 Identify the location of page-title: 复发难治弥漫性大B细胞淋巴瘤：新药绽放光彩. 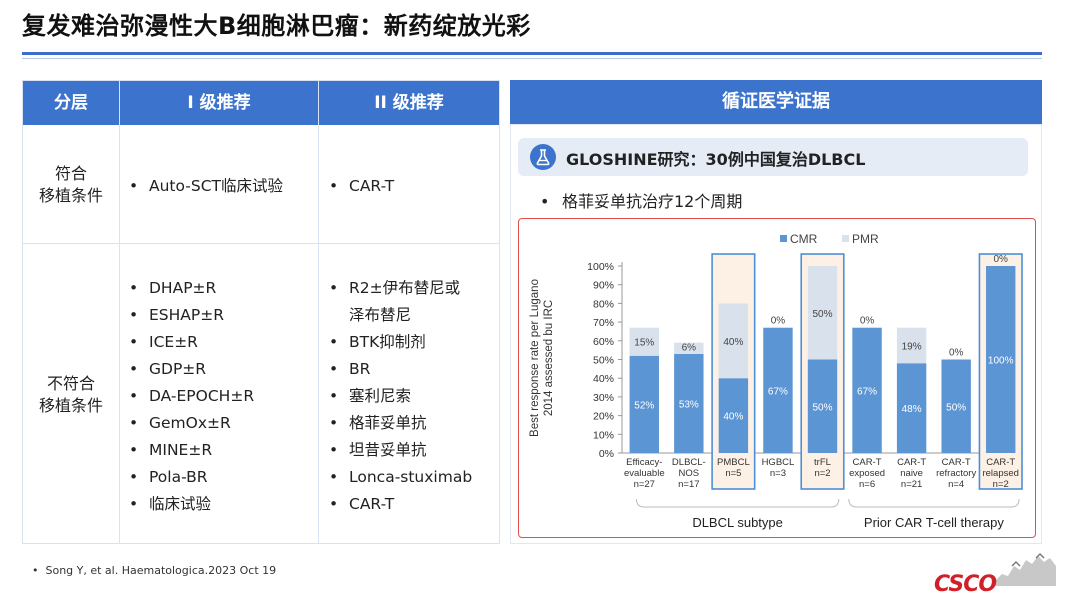
(276, 26).